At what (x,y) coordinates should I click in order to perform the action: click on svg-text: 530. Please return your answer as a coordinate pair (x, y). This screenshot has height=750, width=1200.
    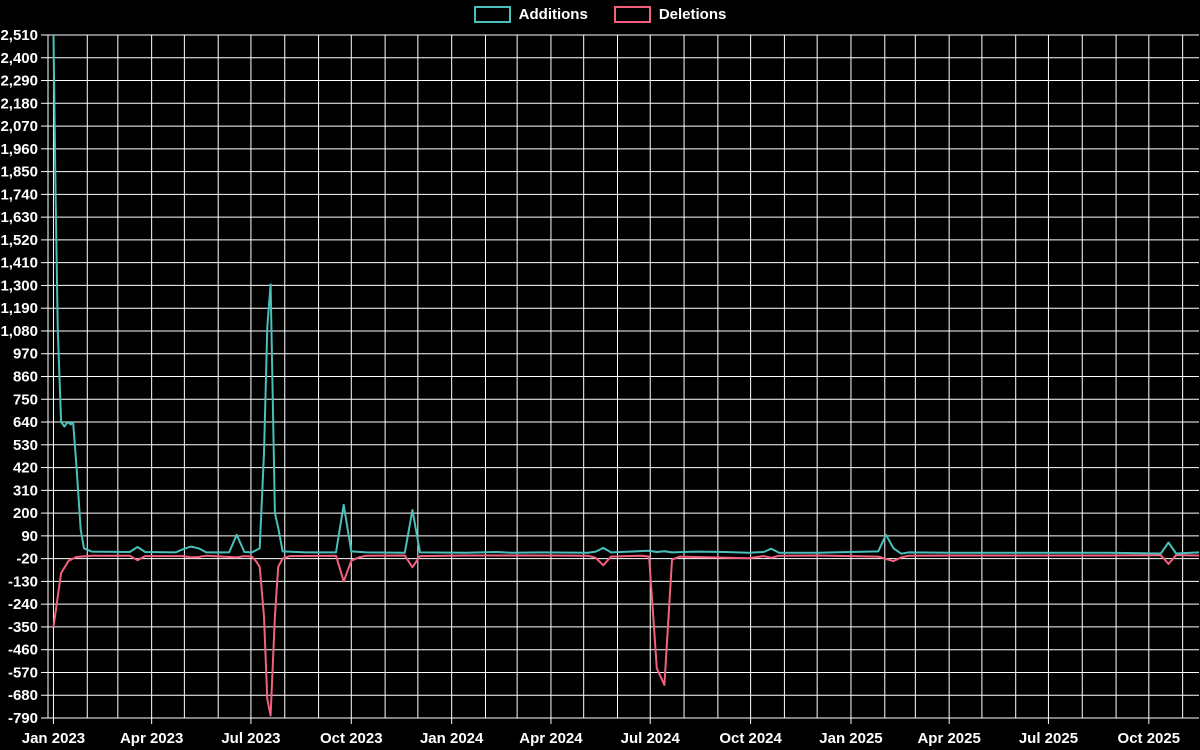
    Looking at the image, I should click on (25, 445).